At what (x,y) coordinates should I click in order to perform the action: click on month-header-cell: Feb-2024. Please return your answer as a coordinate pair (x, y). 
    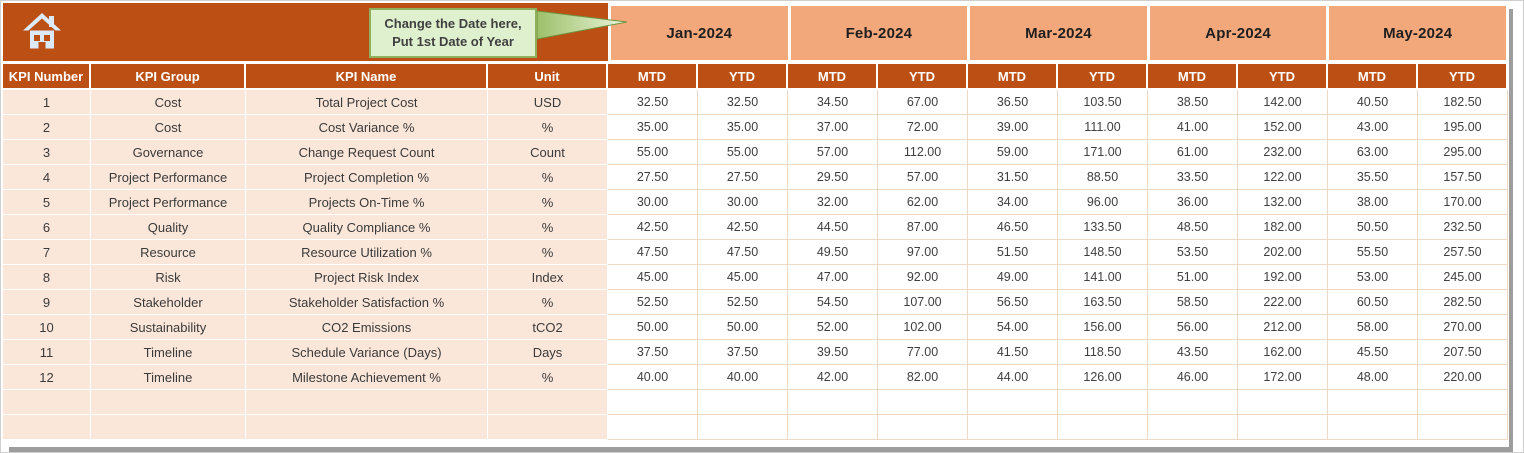
    Looking at the image, I should click on (879, 33).